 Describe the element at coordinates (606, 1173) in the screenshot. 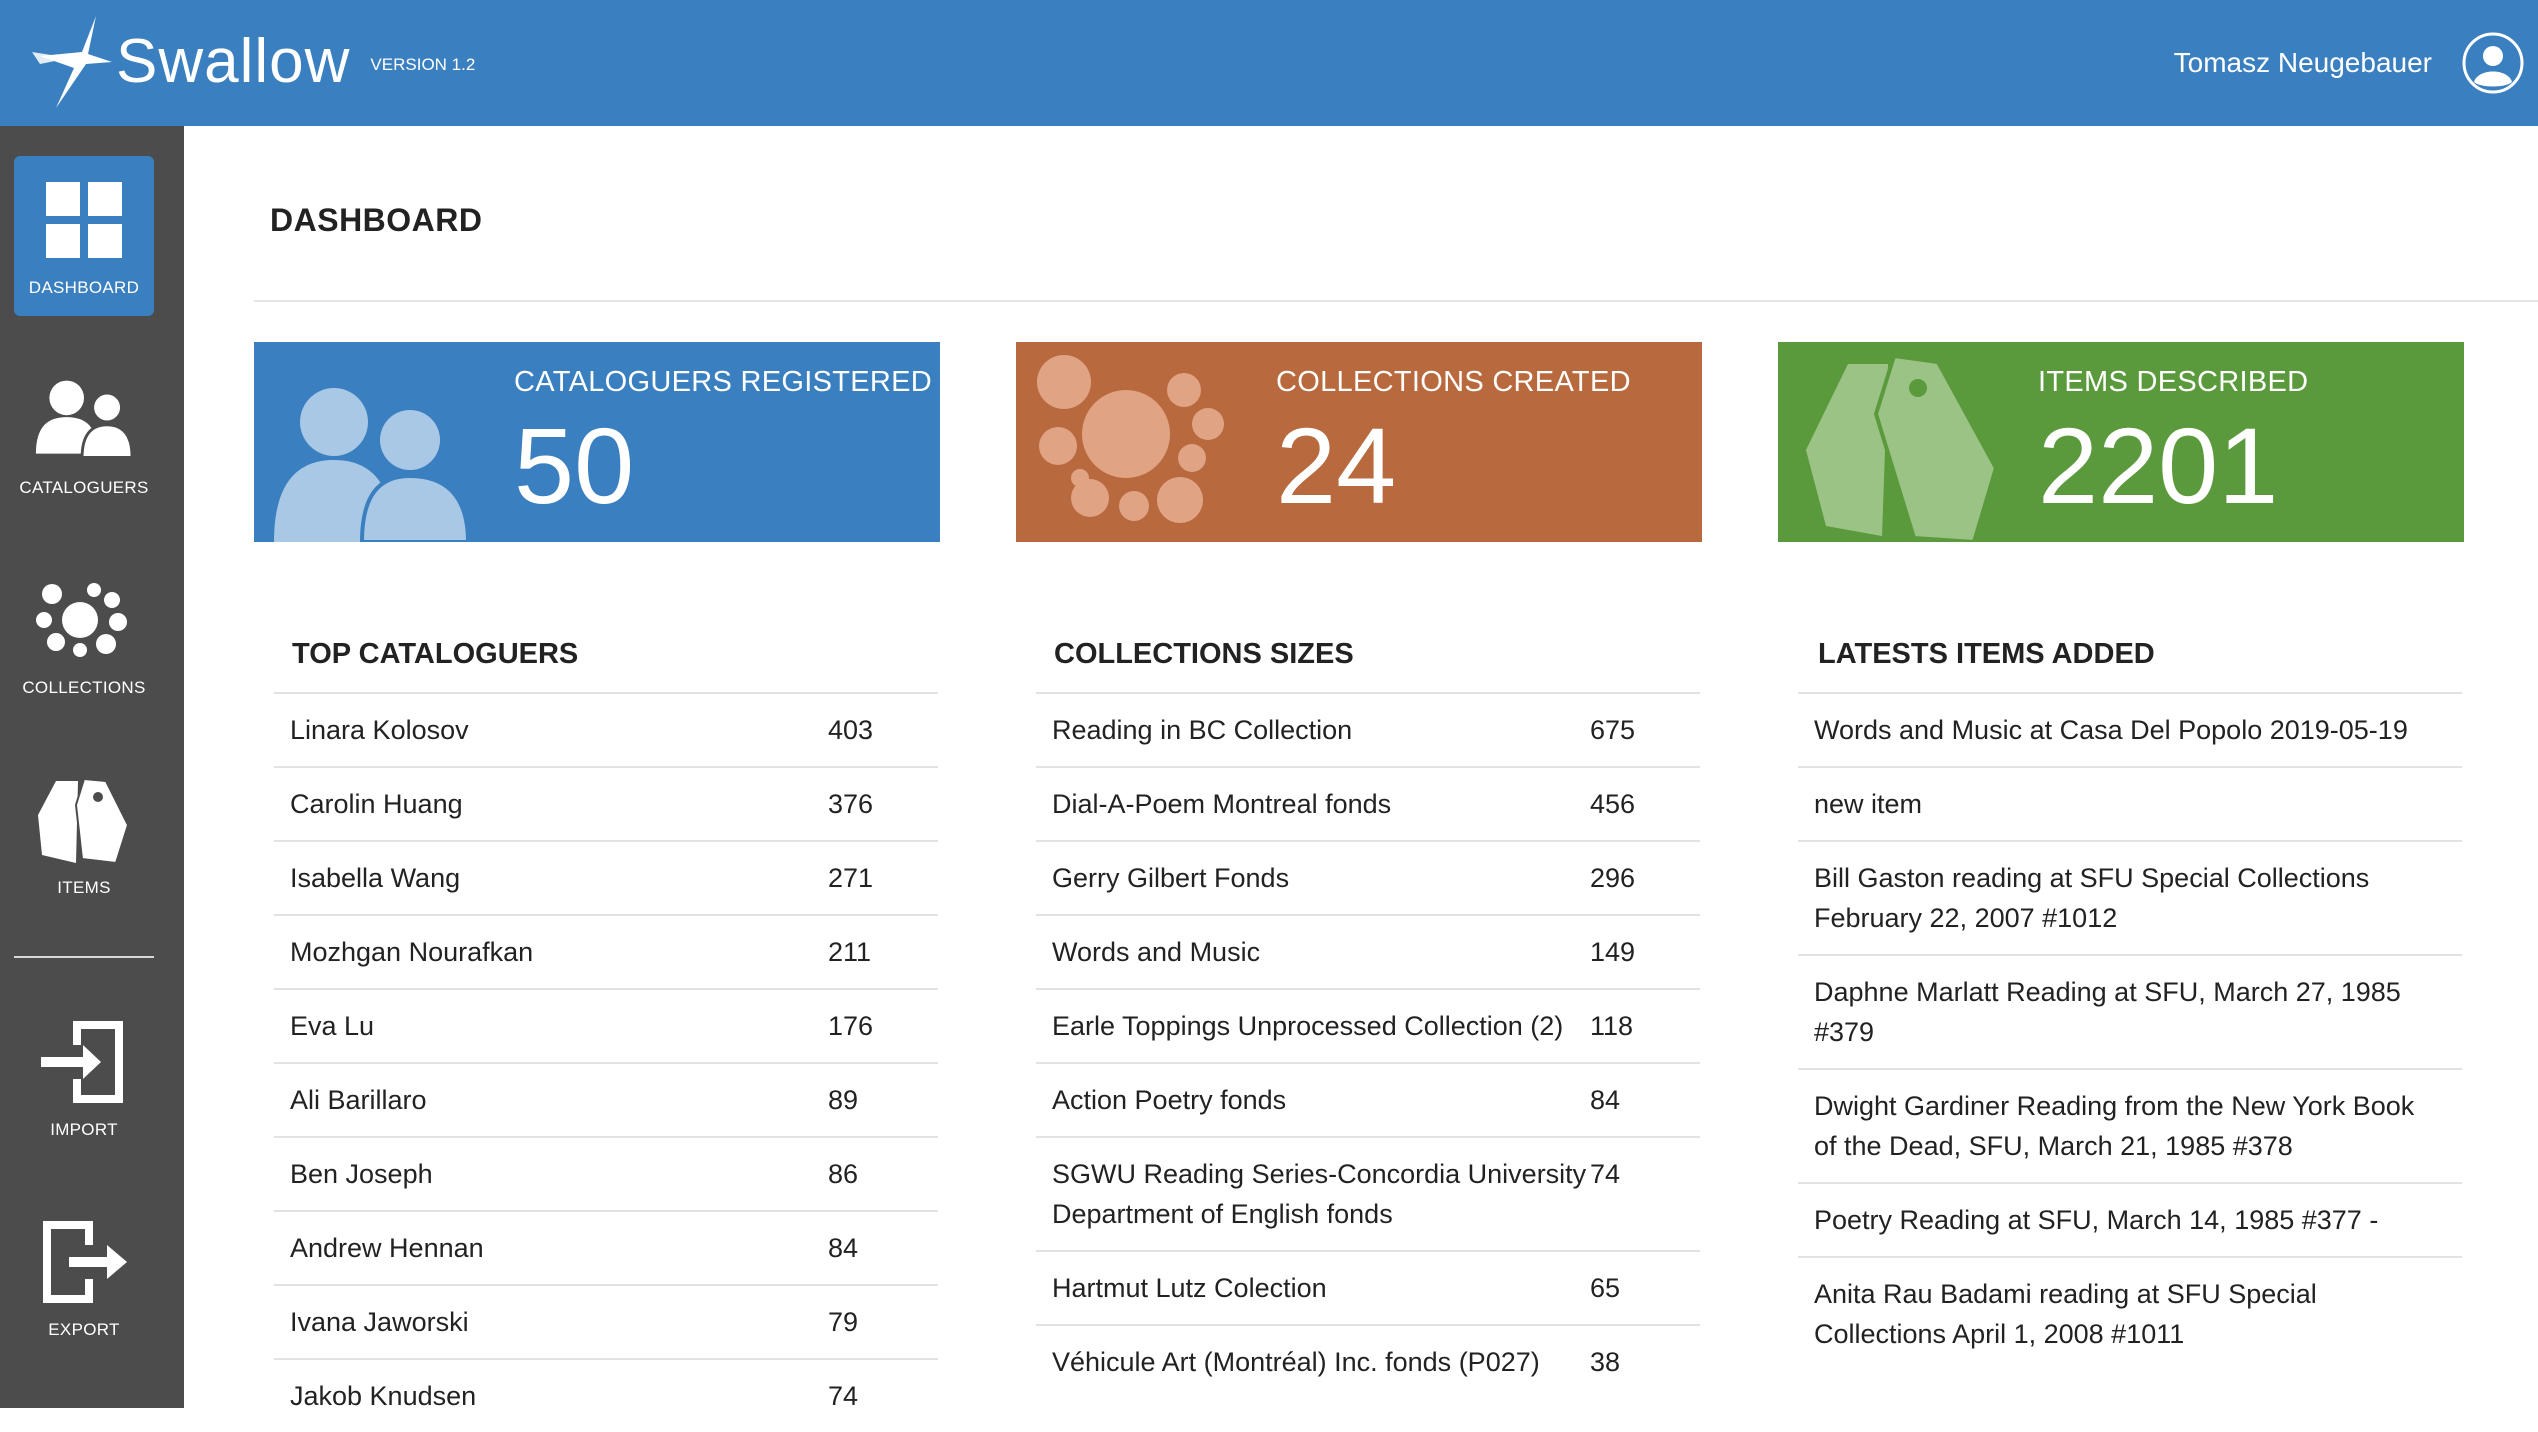

I see `cataloguer-row: Ben Joseph 86` at that location.